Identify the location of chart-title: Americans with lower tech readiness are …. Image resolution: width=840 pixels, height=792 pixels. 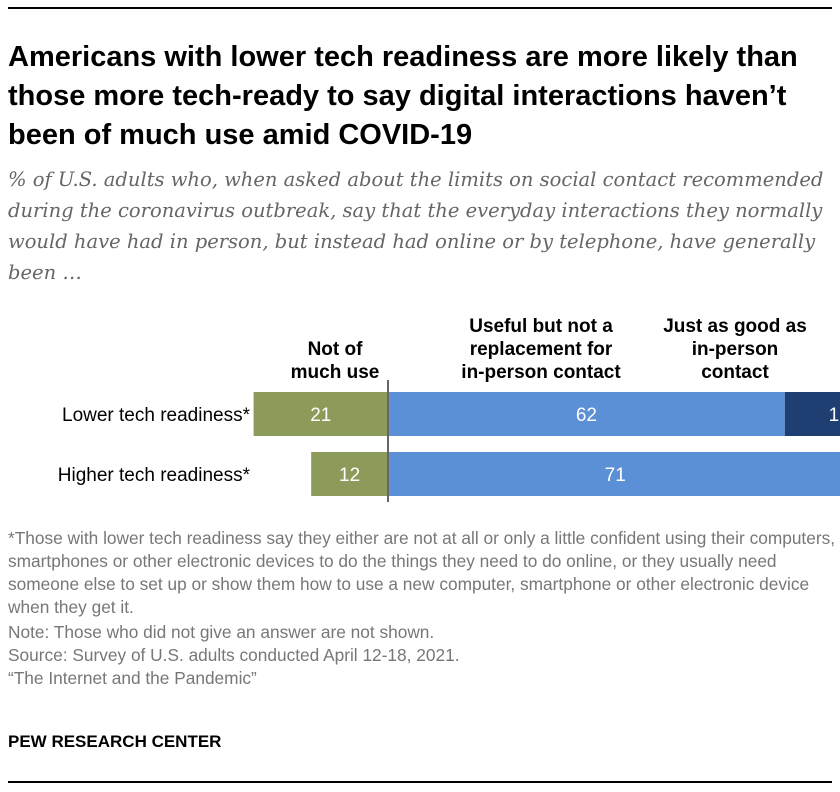
(403, 96).